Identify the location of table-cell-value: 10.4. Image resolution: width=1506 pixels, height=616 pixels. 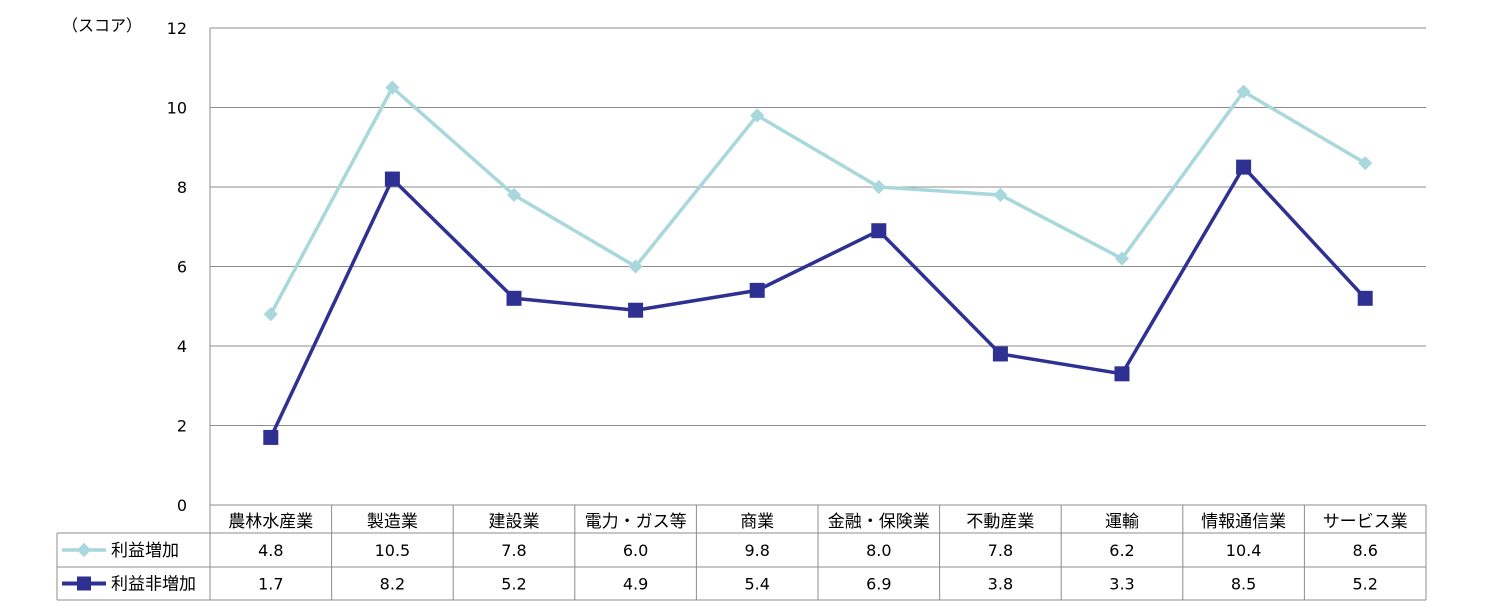
(1244, 550).